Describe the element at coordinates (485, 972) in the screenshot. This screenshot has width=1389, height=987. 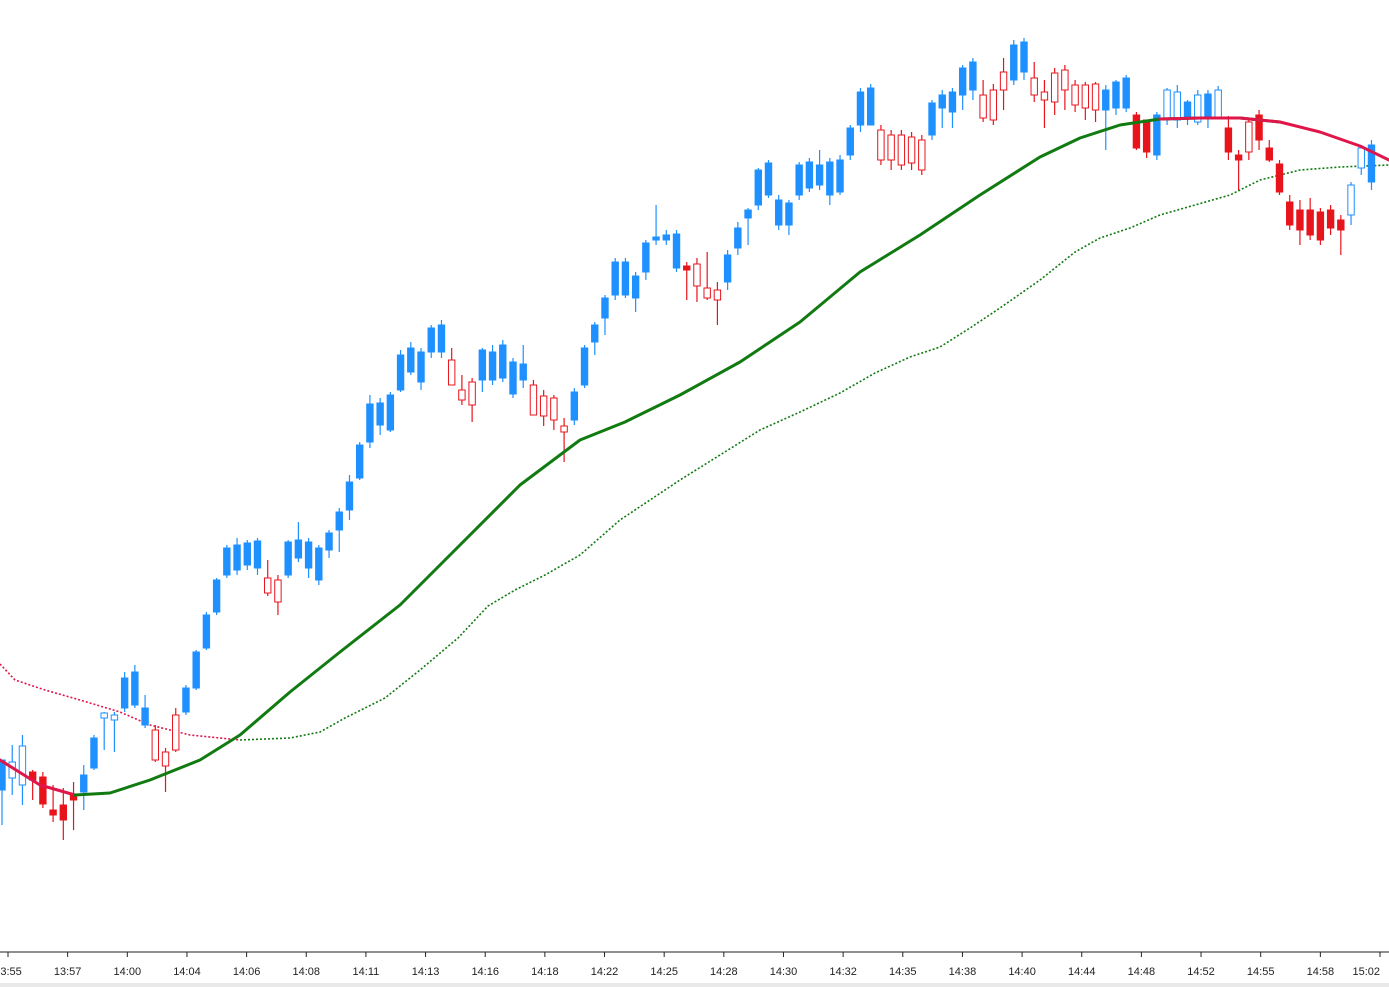
I see `x-tick-label: 14:16` at that location.